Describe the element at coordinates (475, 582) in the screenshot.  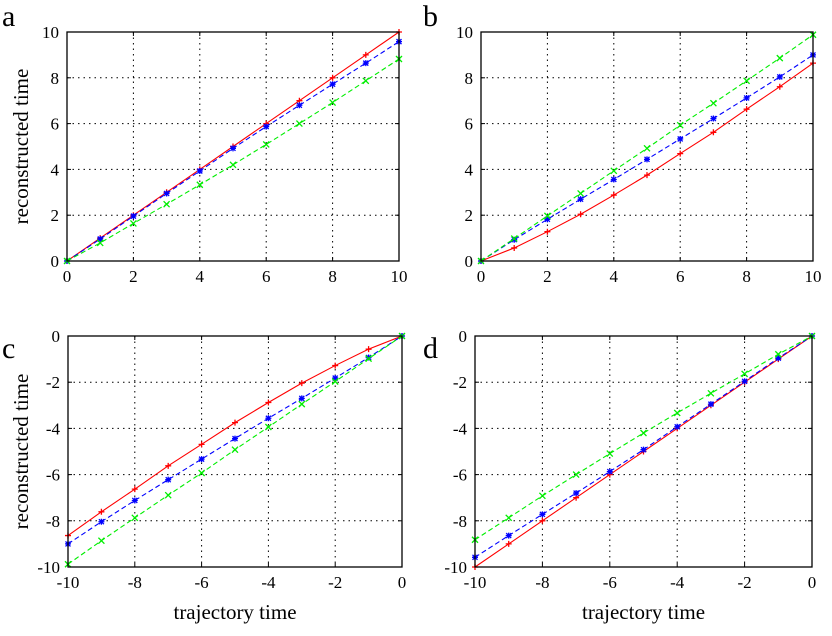
I see `x-tick-label: -10` at that location.